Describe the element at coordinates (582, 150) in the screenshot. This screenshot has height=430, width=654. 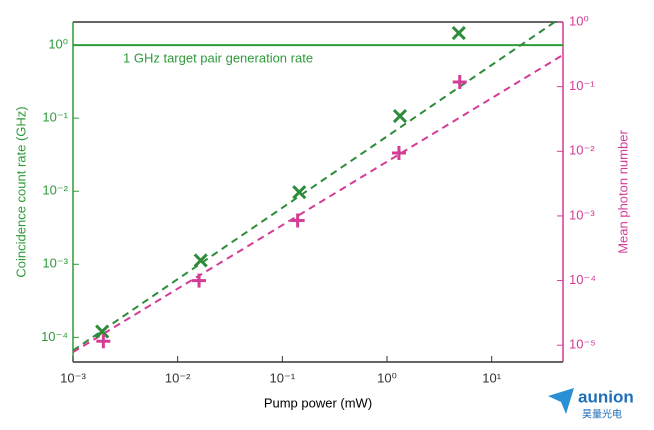
I see `y2-tick-label: 10⁻²` at that location.